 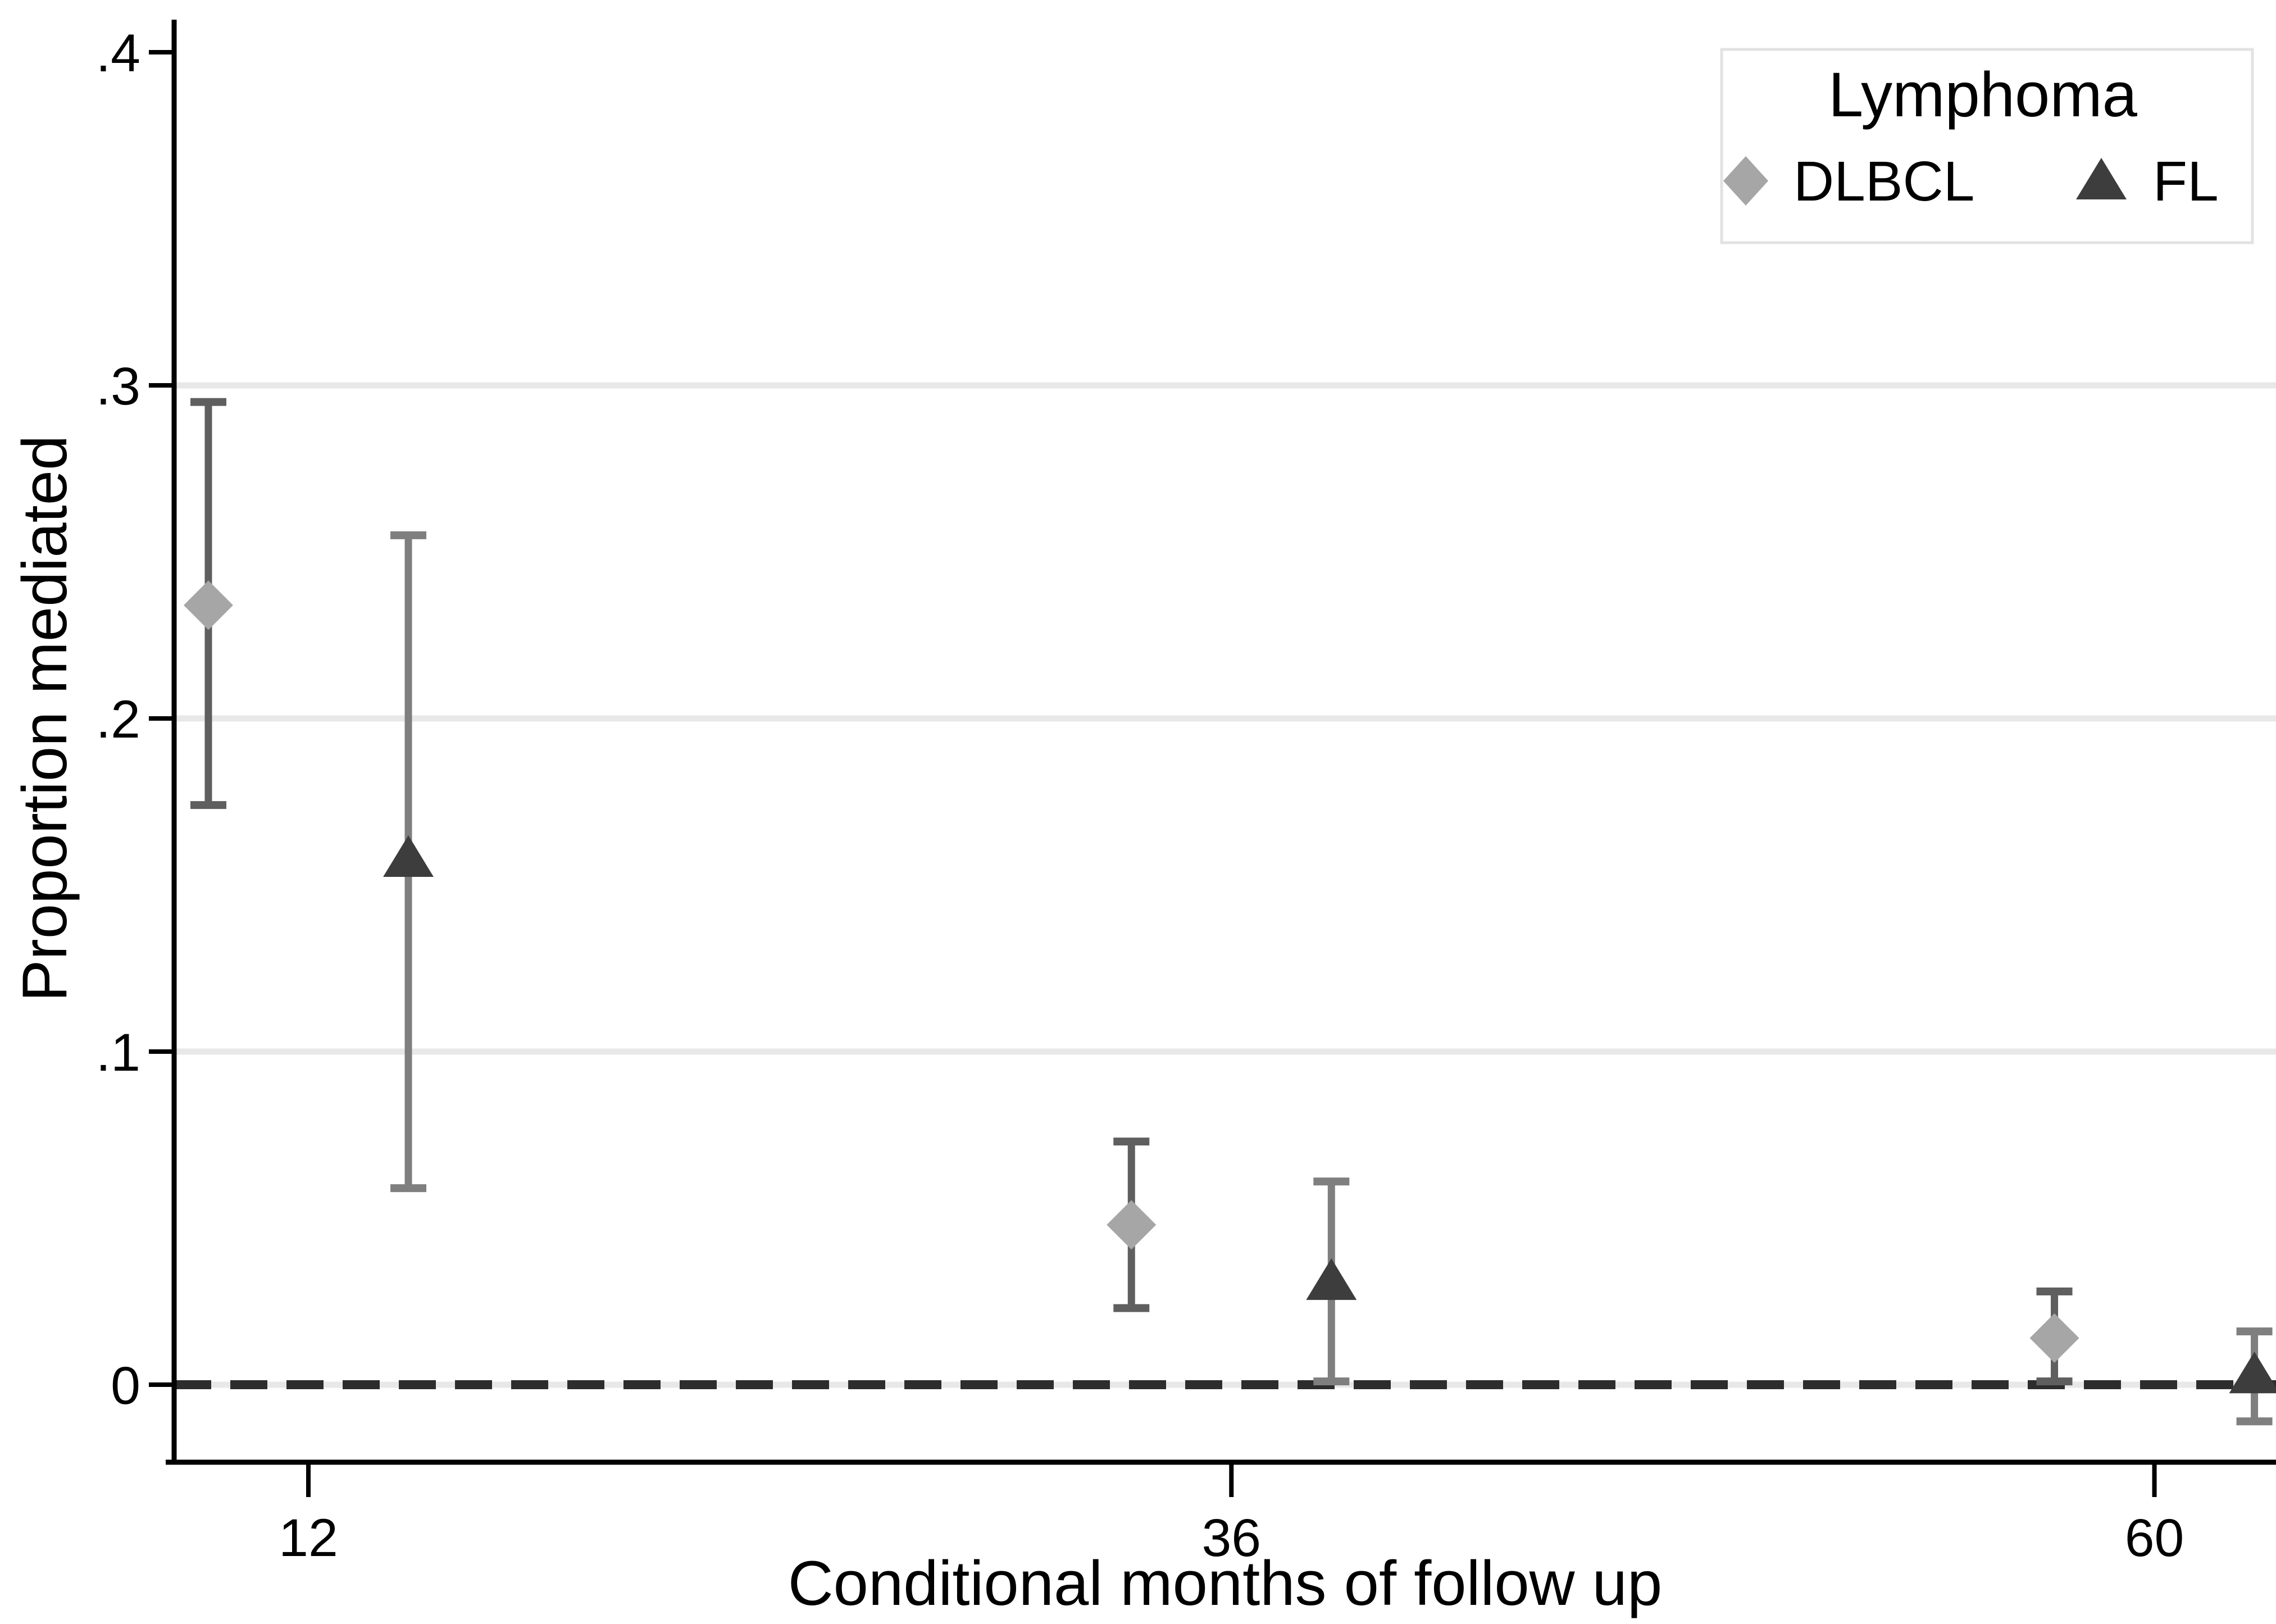 I want to click on legend-title: Lymphoma, so click(x=1983, y=95).